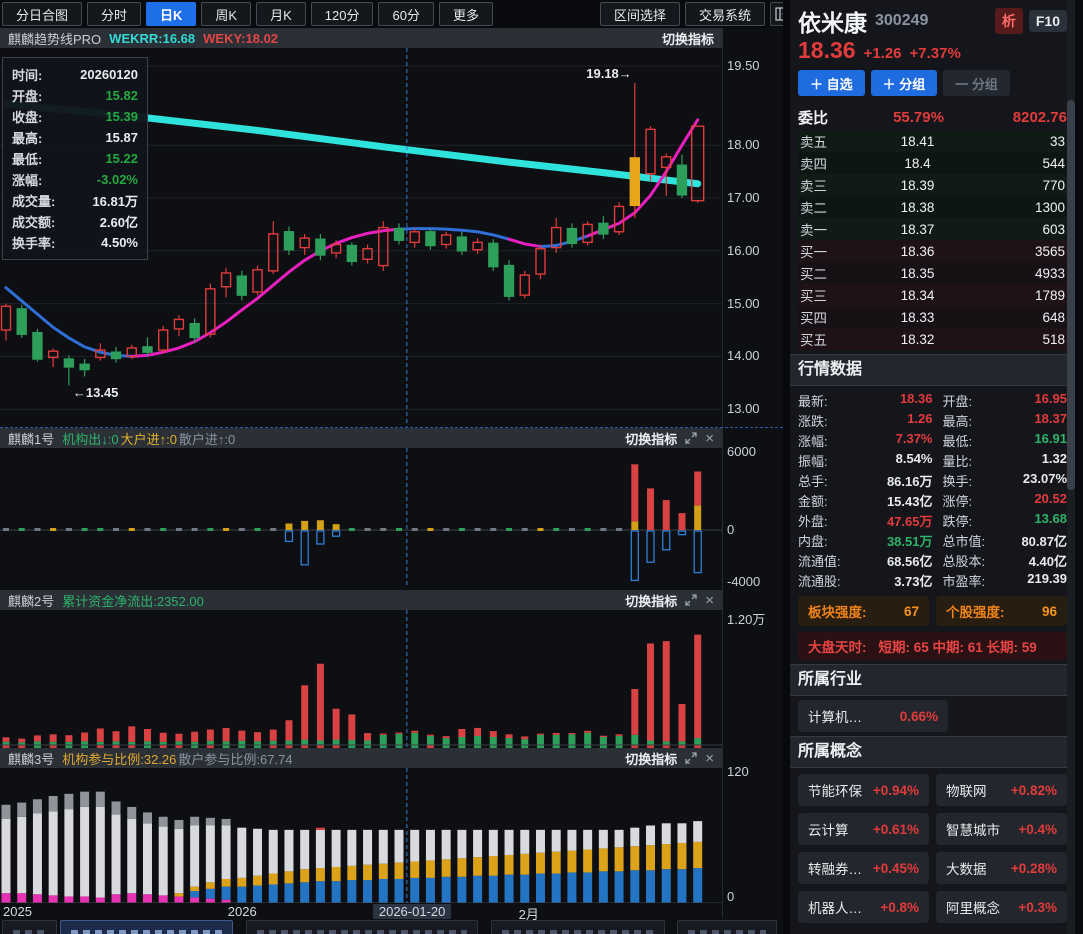  What do you see at coordinates (1053, 163) in the screenshot?
I see `level-volume: 544` at bounding box center [1053, 163].